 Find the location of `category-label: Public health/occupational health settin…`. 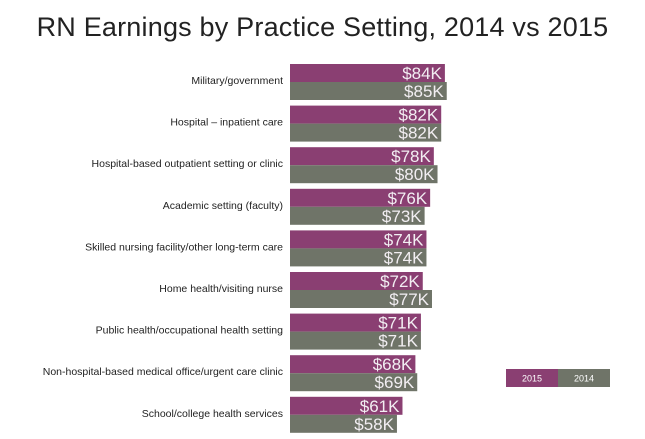

category-label: Public health/occupational health settin… is located at coordinates (190, 331).